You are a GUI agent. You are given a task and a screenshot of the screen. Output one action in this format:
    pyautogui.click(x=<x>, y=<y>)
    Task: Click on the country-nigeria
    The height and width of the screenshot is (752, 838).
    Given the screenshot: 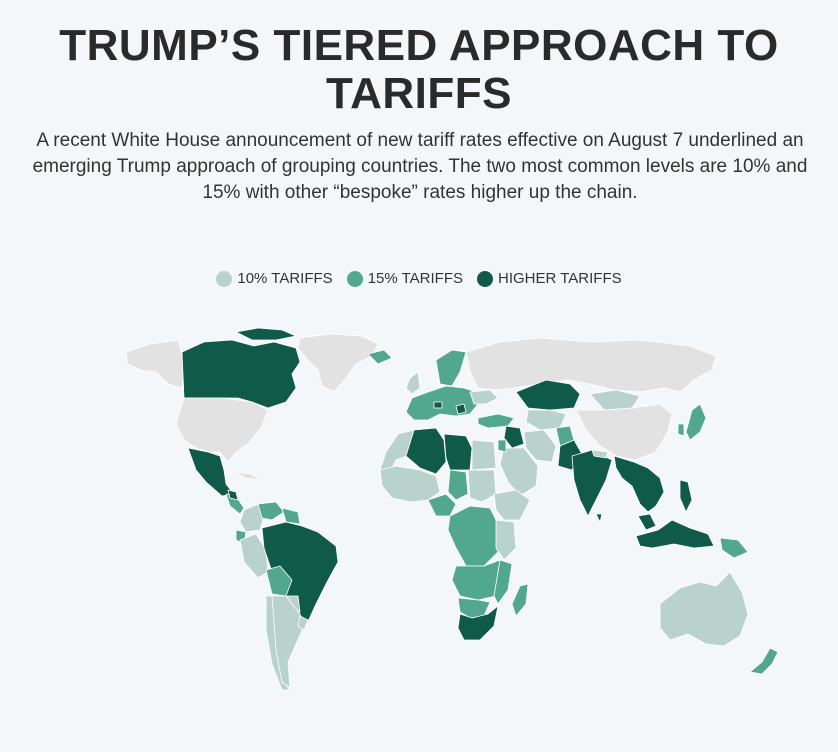 What is the action you would take?
    pyautogui.click(x=442, y=505)
    